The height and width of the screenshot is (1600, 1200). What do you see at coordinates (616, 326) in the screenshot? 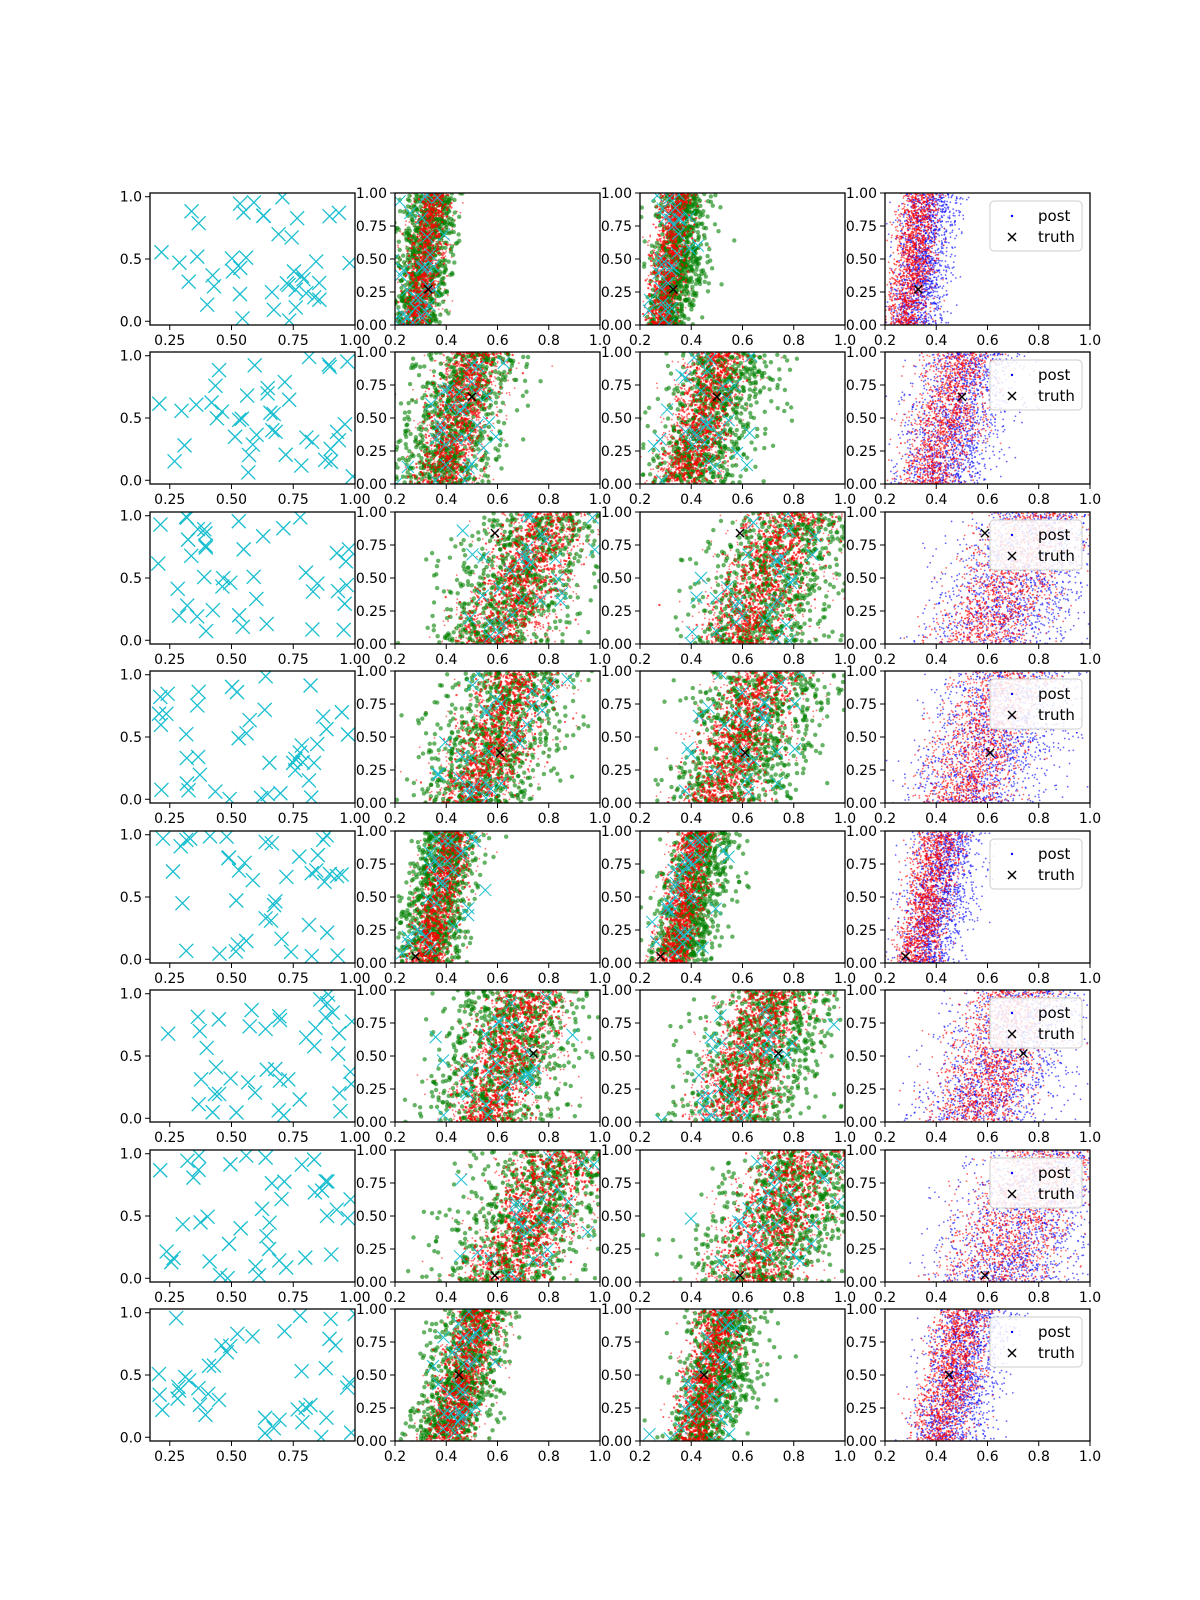
I see `y-tick-label: 0.00` at bounding box center [616, 326].